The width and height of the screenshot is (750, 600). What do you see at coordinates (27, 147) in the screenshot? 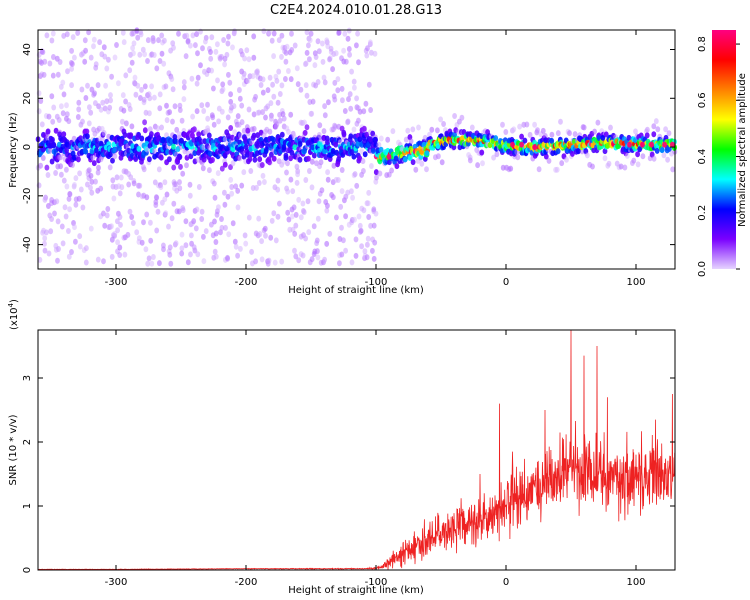
I see `heatmap-y-tick-label: 0` at bounding box center [27, 147].